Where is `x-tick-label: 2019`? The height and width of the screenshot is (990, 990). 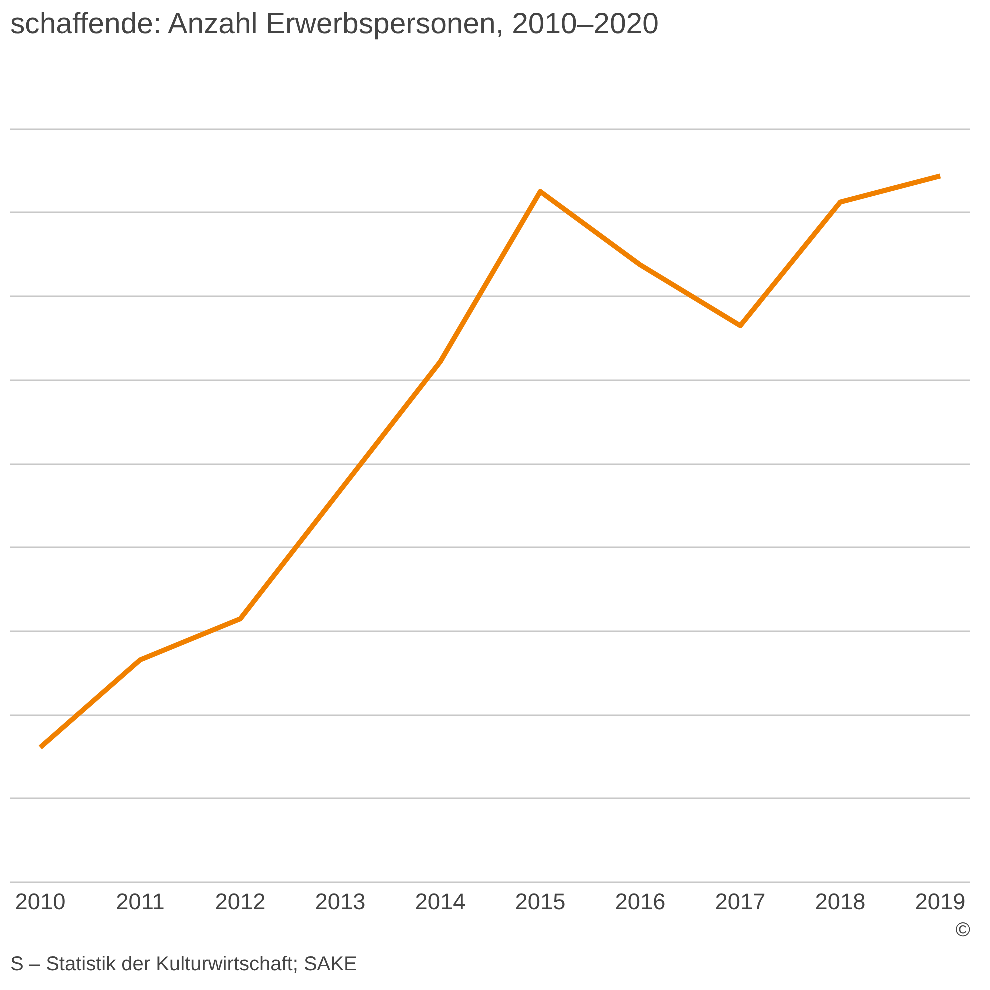 x-tick-label: 2019 is located at coordinates (940, 901).